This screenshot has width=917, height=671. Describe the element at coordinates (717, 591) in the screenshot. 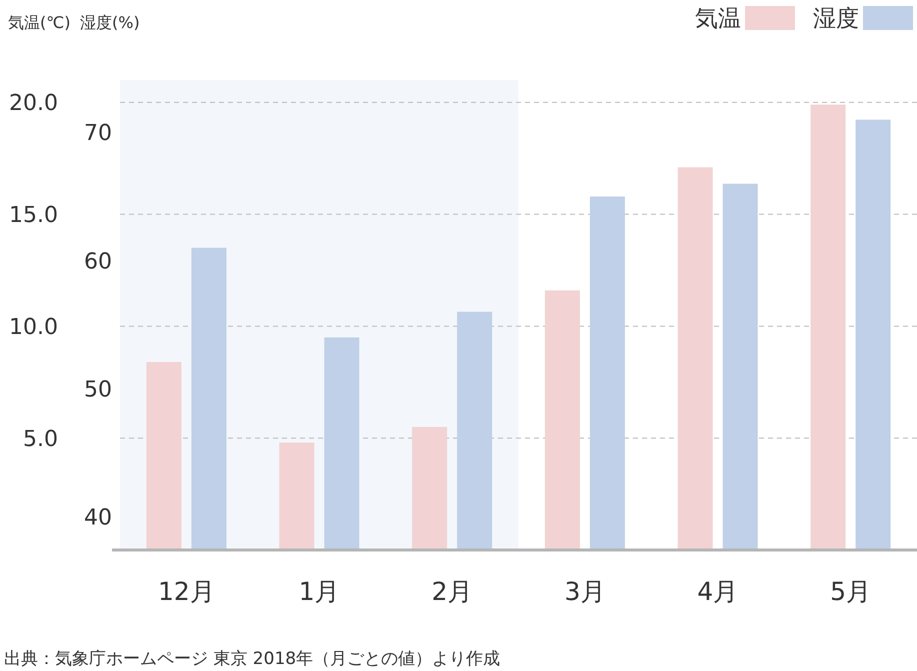

I see `x-tick-label: 4月` at that location.